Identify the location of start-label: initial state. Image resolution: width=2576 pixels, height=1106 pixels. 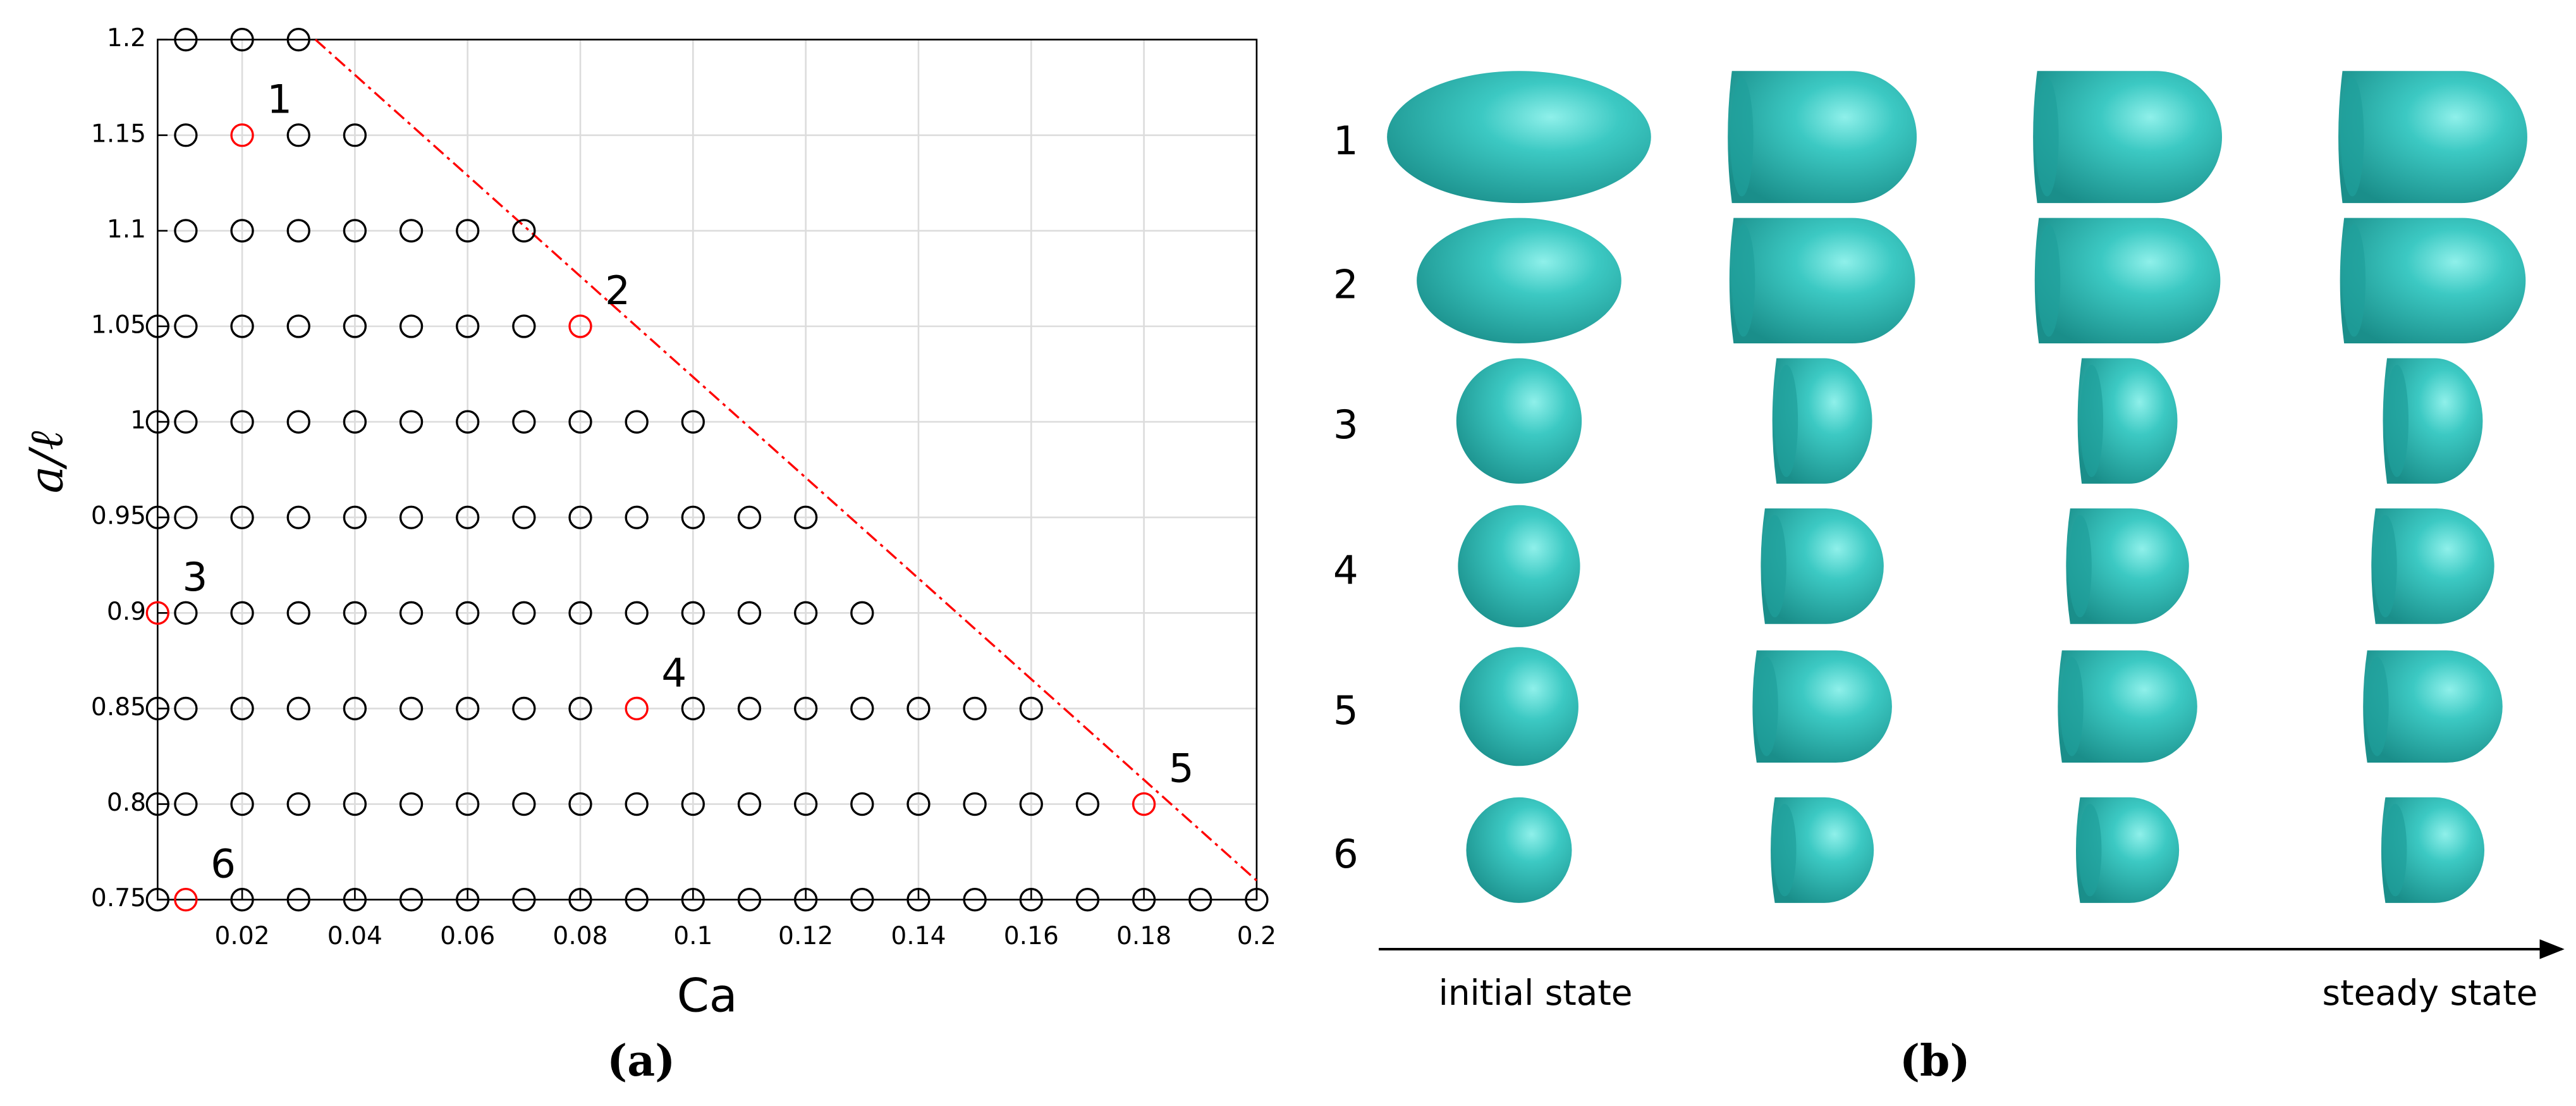
(1536, 993).